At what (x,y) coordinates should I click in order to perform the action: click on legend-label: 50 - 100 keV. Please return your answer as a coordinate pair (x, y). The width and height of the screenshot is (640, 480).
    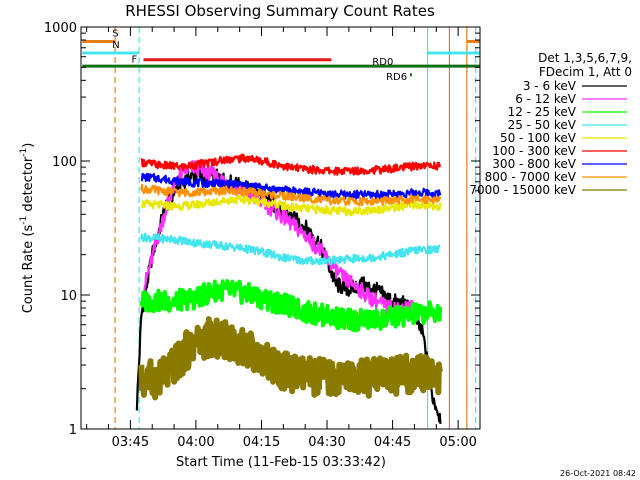
    Looking at the image, I should click on (538, 138).